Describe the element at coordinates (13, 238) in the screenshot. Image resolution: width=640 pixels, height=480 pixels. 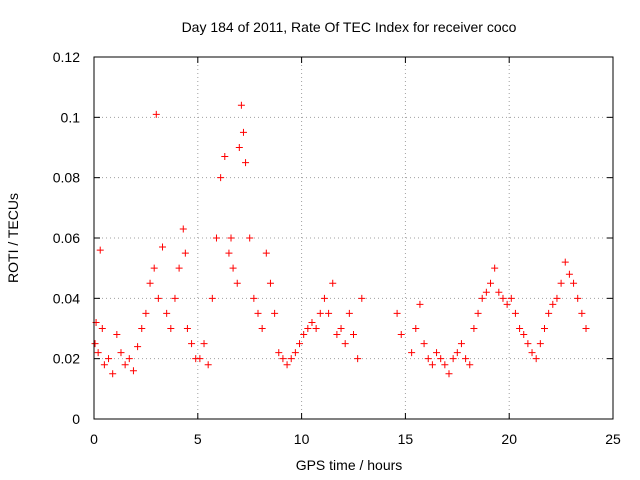
I see `y-axis-label: ROTI / TECUs` at that location.